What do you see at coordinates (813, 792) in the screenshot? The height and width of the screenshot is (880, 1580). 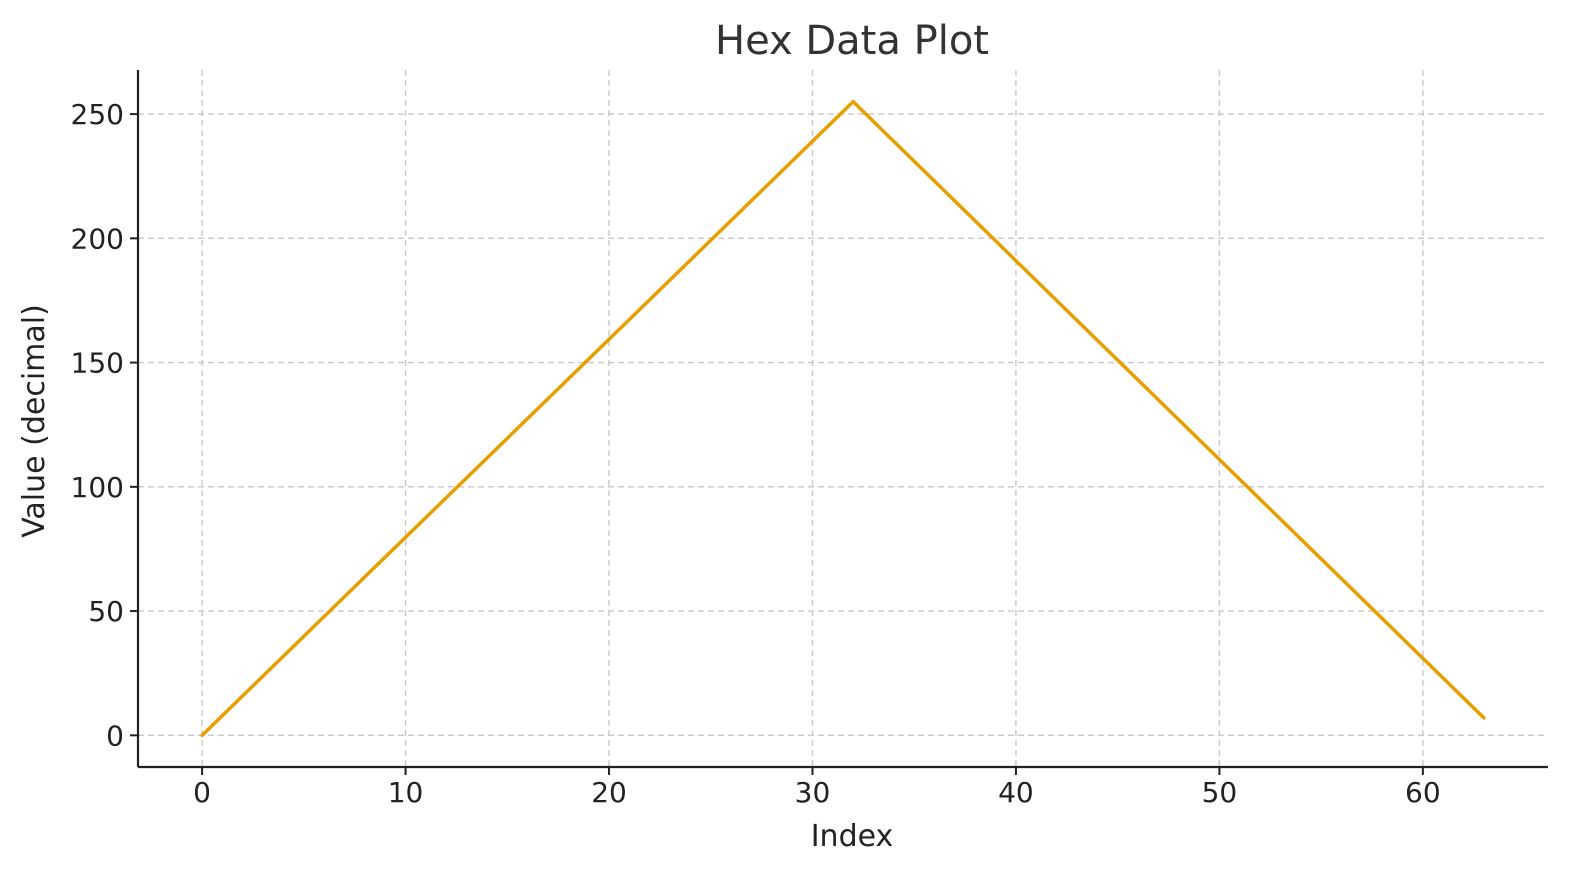 I see `x-tick-label: 30` at bounding box center [813, 792].